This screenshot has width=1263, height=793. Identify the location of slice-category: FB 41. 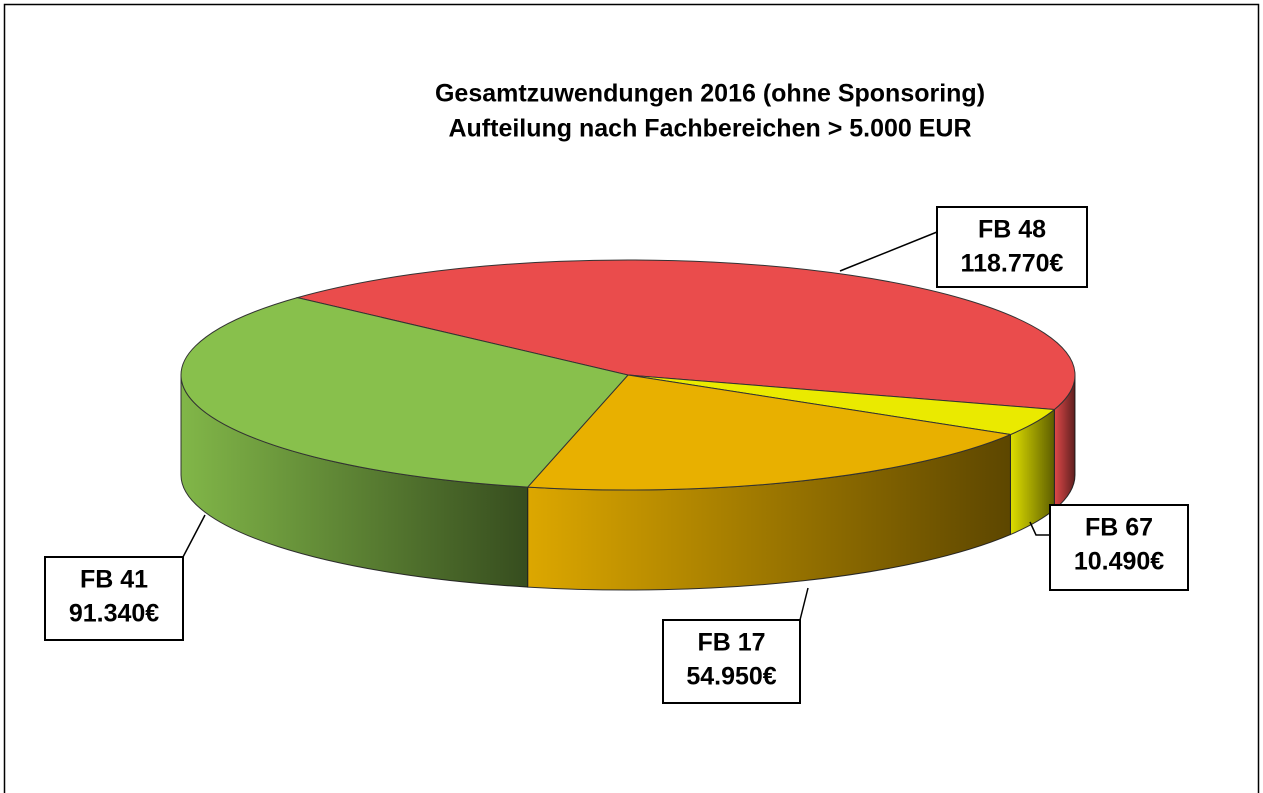
(114, 580).